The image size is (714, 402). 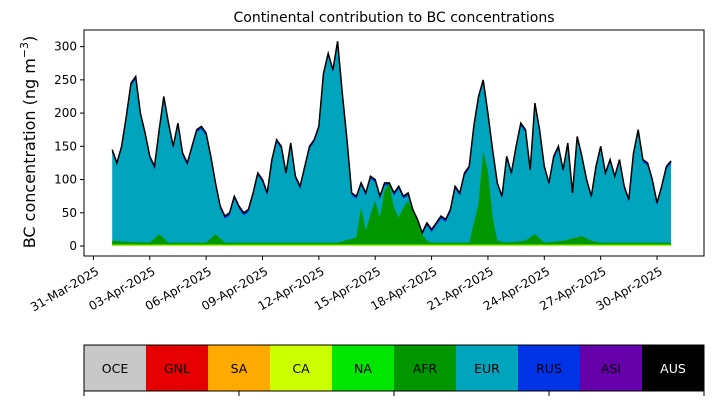 I want to click on legend-swatch-afr, so click(x=425, y=368).